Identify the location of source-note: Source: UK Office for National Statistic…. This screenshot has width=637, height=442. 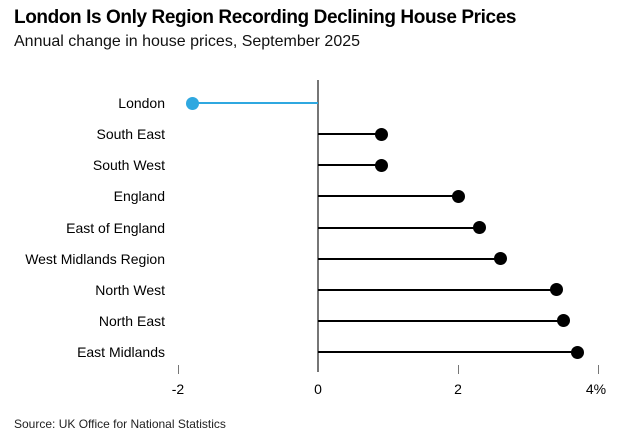
(120, 424).